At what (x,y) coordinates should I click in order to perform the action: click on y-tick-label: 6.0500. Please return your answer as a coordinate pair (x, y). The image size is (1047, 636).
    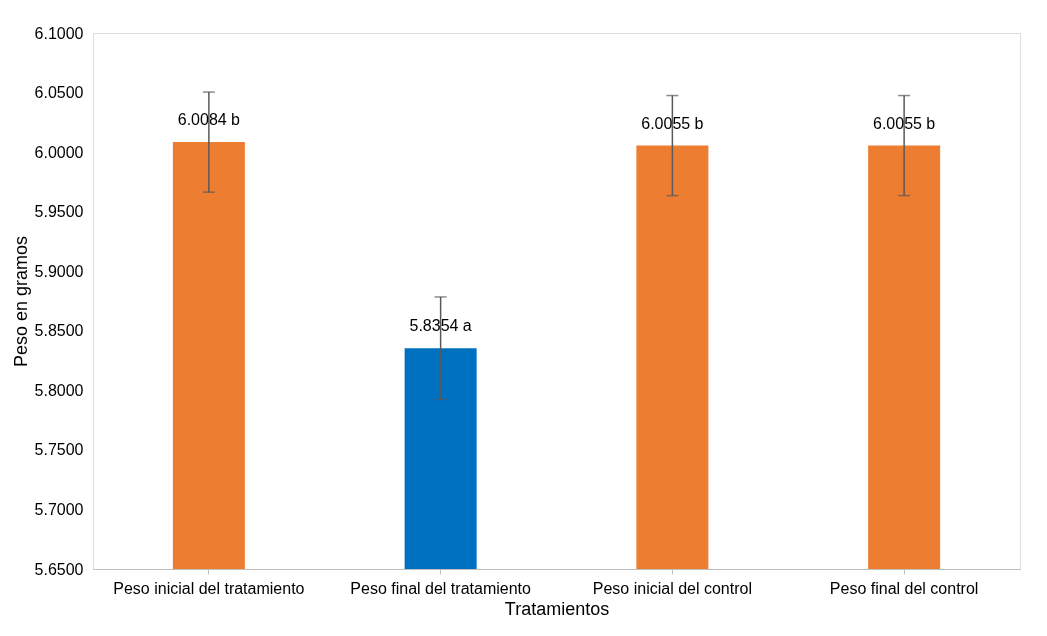
    Looking at the image, I should click on (59, 93).